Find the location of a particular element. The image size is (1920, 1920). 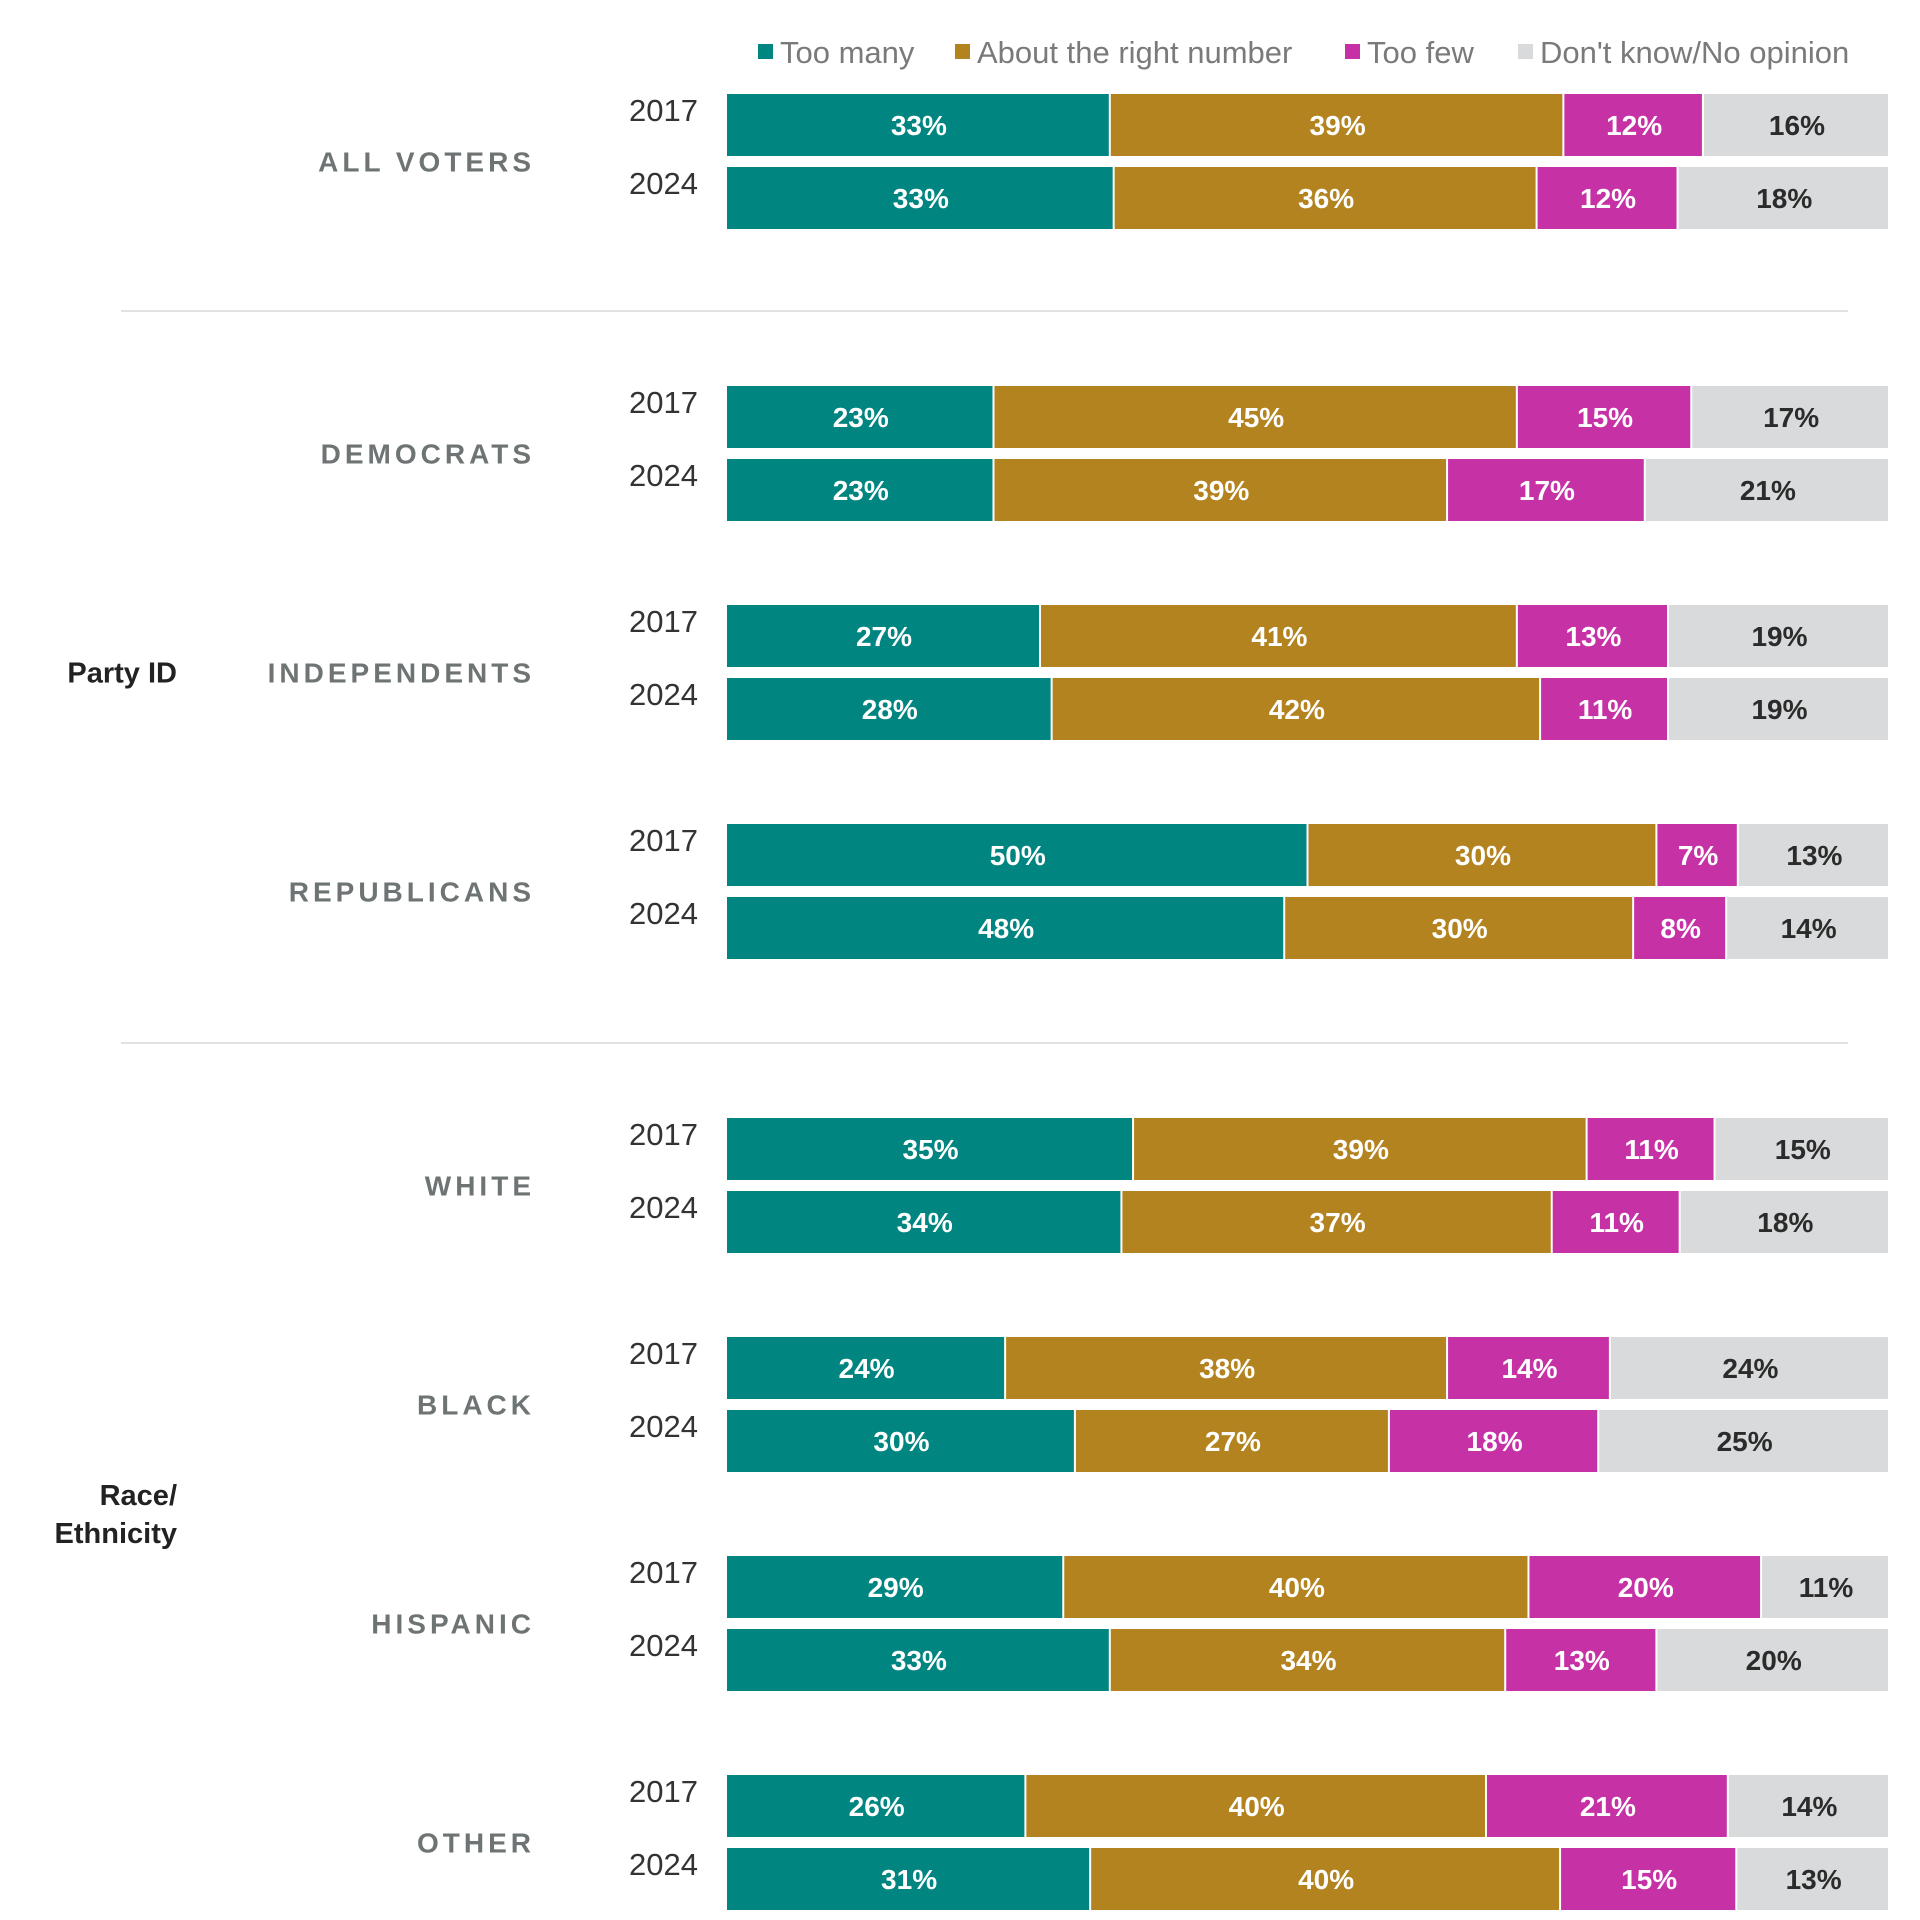

bar-row: 2017 24% 38% 14% 24% is located at coordinates (1258, 1367).